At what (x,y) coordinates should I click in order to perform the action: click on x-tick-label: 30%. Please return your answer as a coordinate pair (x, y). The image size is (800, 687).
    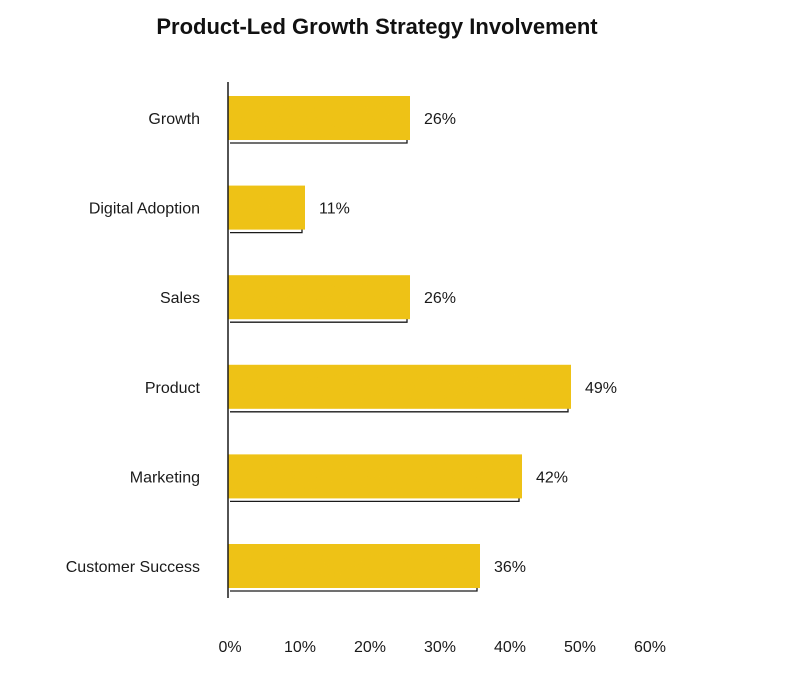
    Looking at the image, I should click on (440, 647).